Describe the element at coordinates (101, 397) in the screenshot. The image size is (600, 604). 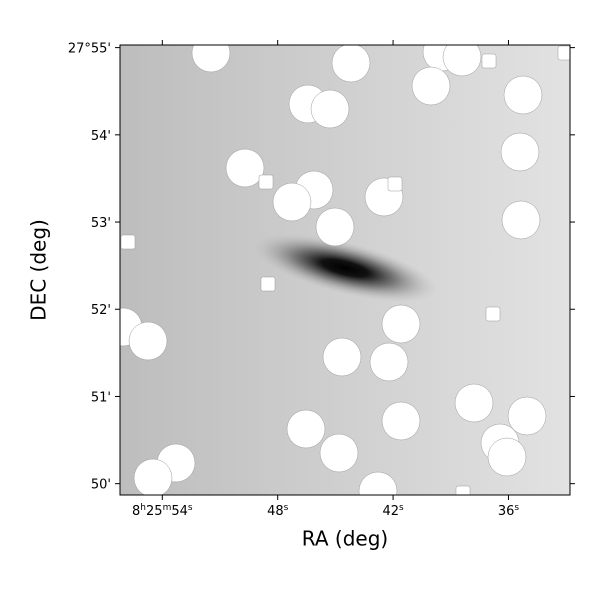
I see `y-tick-label: 51'` at that location.